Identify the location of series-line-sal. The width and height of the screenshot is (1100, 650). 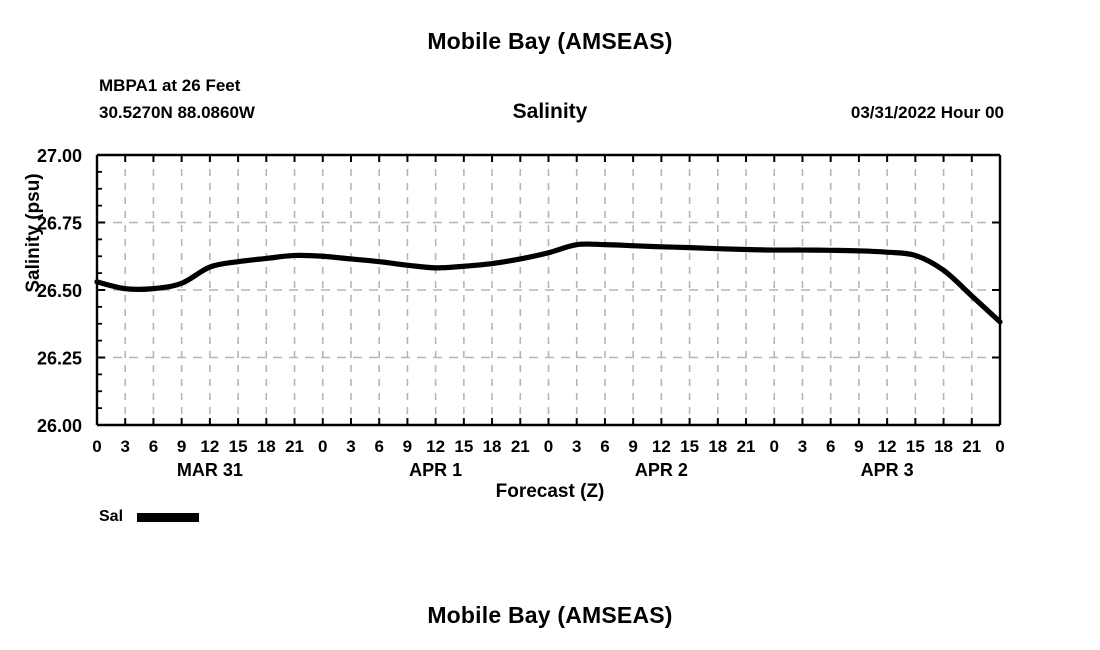
(548, 283).